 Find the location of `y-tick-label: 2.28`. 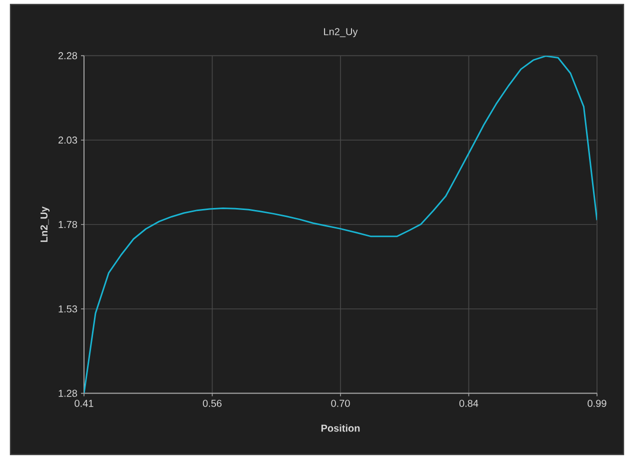

y-tick-label: 2.28 is located at coordinates (68, 56).